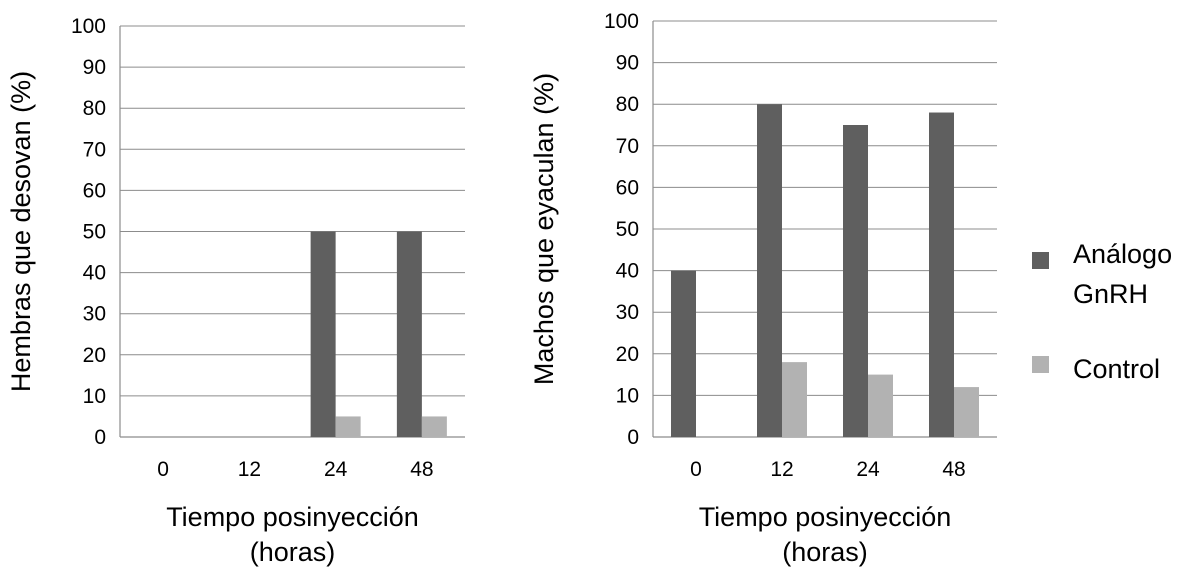  Describe the element at coordinates (1040, 260) in the screenshot. I see `legend-swatch-analogo` at that location.